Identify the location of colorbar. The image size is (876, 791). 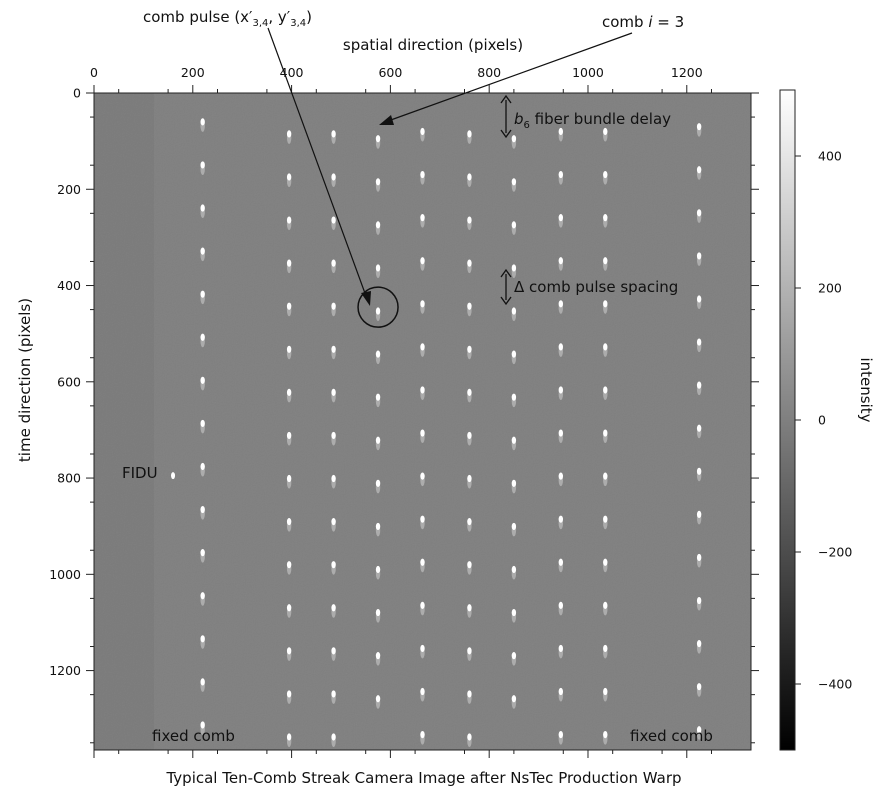
(787, 420).